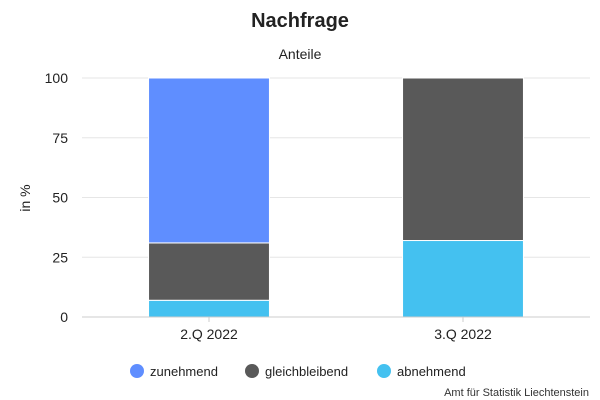 The height and width of the screenshot is (400, 600). I want to click on y-tick-label: 0, so click(64, 317).